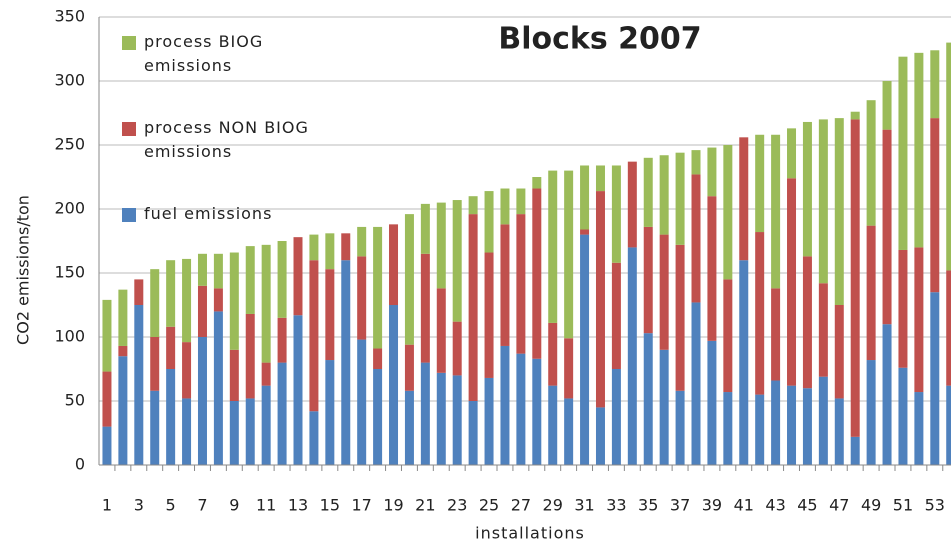  I want to click on y-tick-label: 100, so click(69, 336).